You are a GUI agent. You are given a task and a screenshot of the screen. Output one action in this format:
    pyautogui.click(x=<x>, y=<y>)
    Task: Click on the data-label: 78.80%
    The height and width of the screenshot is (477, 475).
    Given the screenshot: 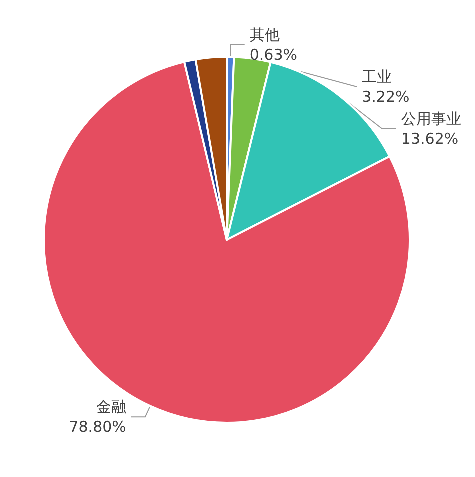 What is the action you would take?
    pyautogui.click(x=97, y=427)
    